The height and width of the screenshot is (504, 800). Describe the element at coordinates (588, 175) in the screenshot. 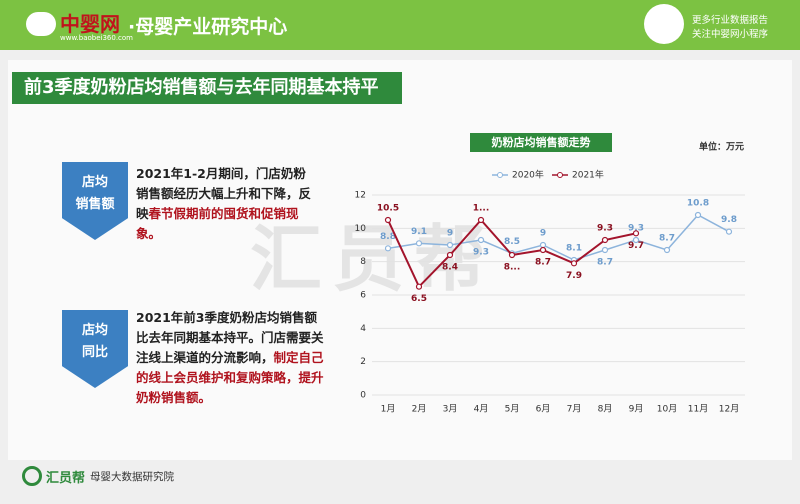

I see `legend-label: 2021年` at that location.